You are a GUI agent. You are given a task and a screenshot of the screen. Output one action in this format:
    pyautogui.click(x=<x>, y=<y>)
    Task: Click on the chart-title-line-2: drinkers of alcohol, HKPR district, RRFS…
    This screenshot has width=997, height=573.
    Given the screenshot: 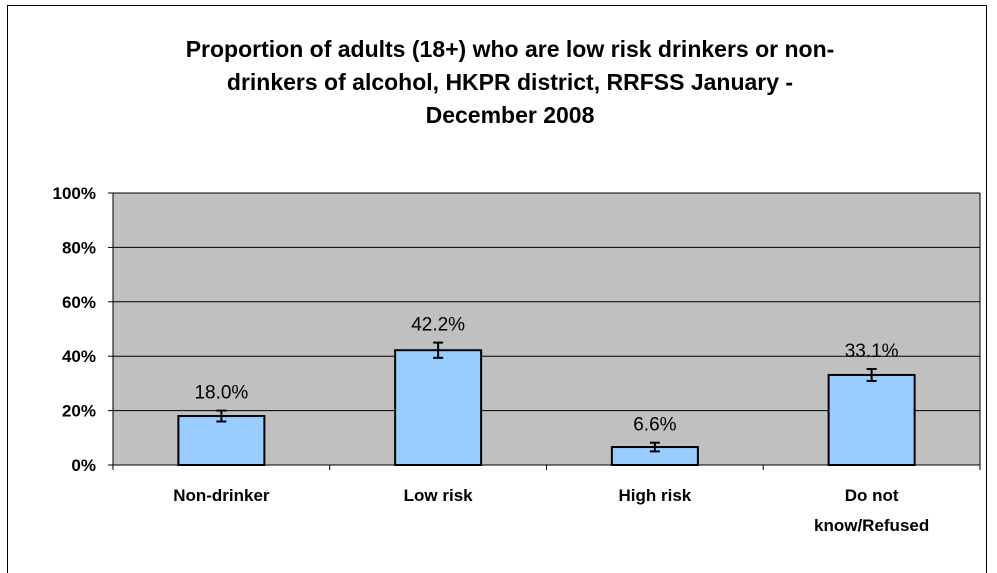 What is the action you would take?
    pyautogui.click(x=510, y=82)
    